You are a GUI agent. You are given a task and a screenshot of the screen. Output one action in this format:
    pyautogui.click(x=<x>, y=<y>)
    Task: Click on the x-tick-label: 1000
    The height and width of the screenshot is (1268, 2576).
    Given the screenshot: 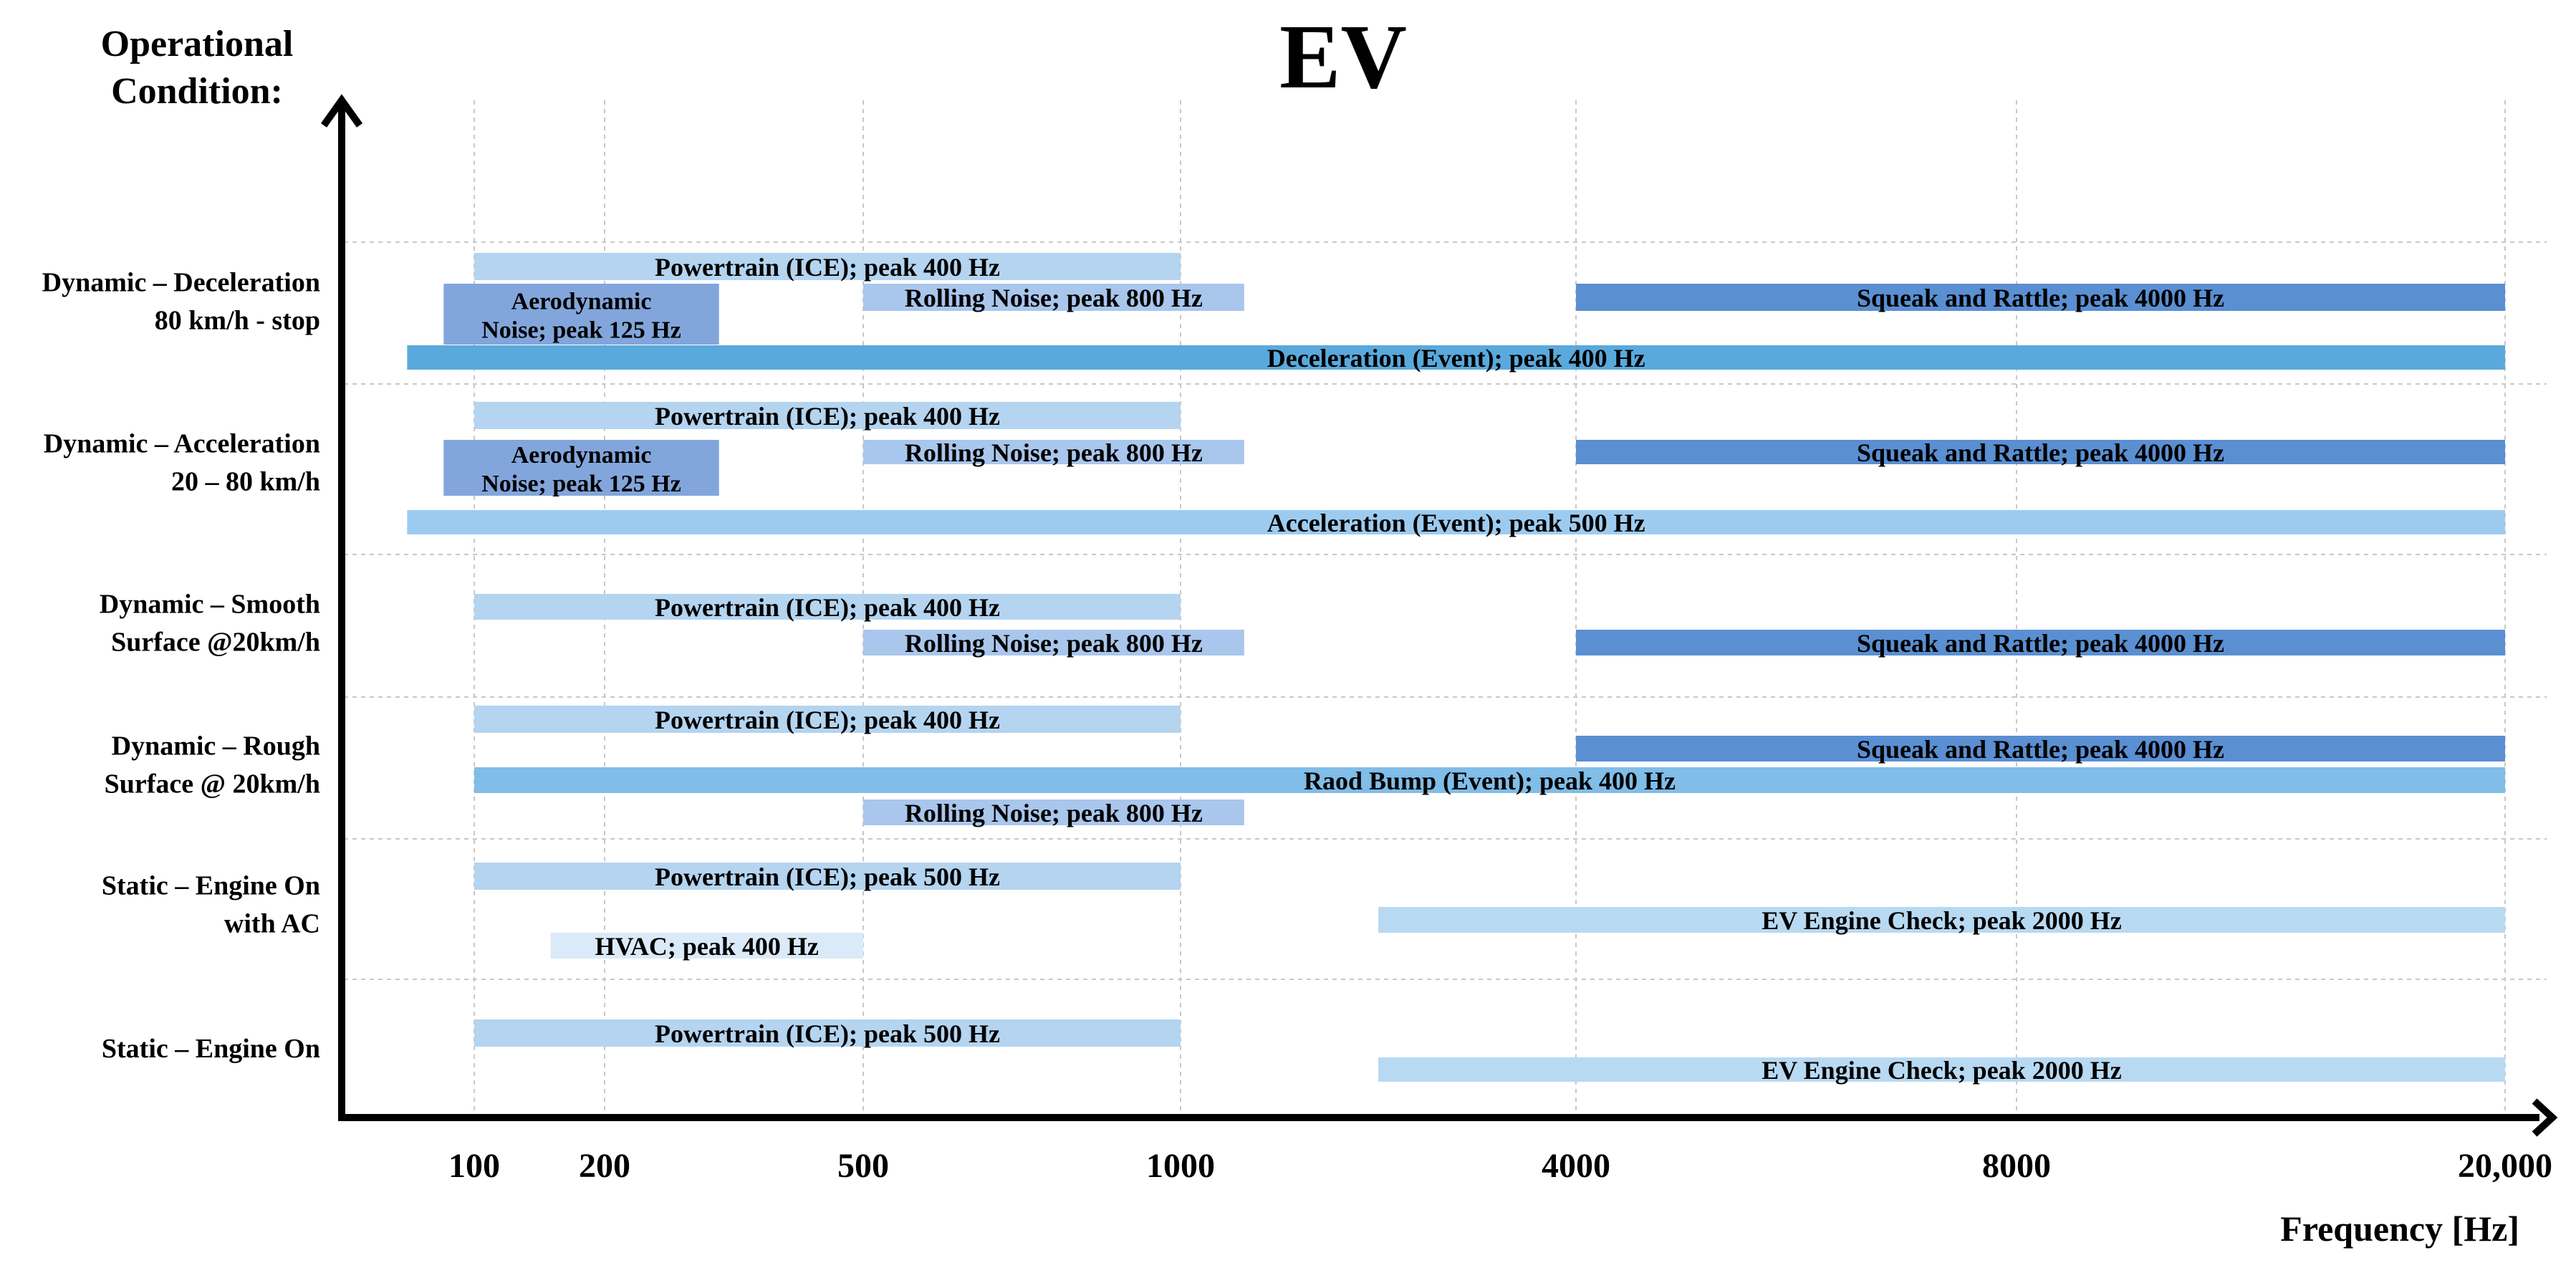 What is the action you would take?
    pyautogui.click(x=1181, y=1166)
    